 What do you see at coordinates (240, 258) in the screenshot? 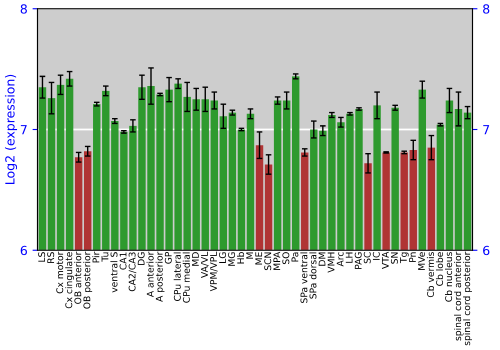
I see `x-tick-label: Hb` at bounding box center [240, 258].